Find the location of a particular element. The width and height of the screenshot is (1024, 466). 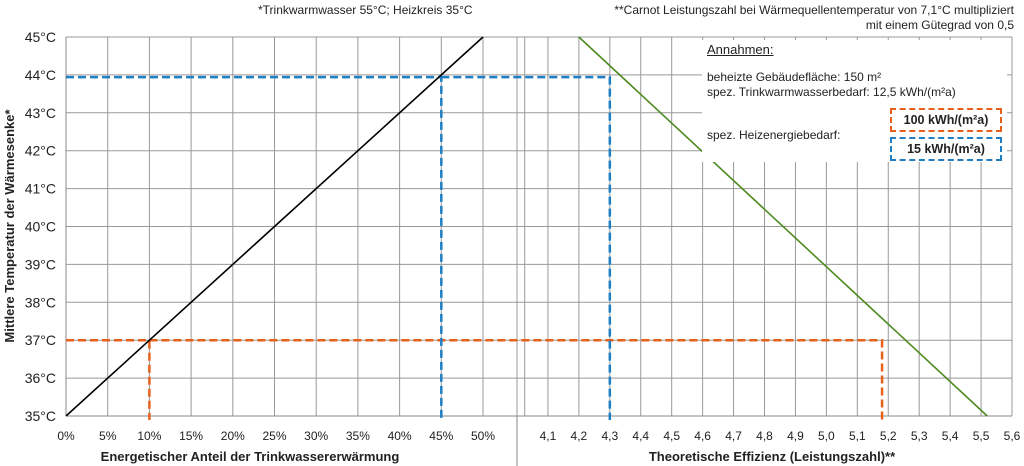

y-tick-label: 39°C is located at coordinates (40, 264).